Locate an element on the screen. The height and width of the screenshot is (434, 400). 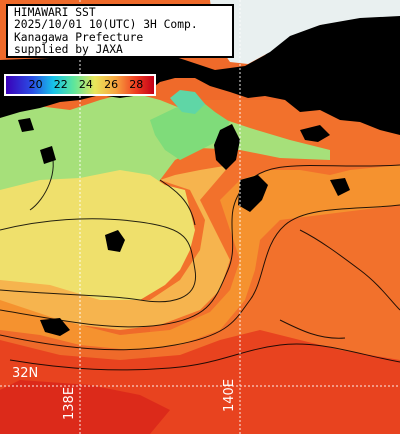
data-credit: supplied by JAXA is located at coordinates (68, 50).